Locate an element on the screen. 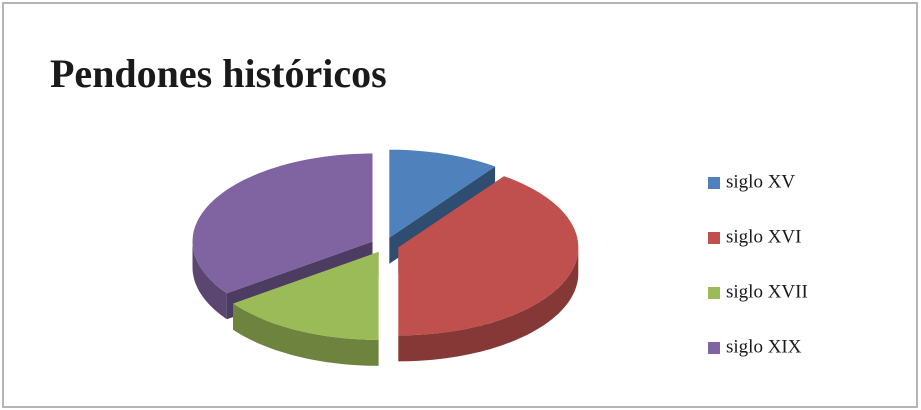  legend-label: siglo XIX is located at coordinates (764, 346).